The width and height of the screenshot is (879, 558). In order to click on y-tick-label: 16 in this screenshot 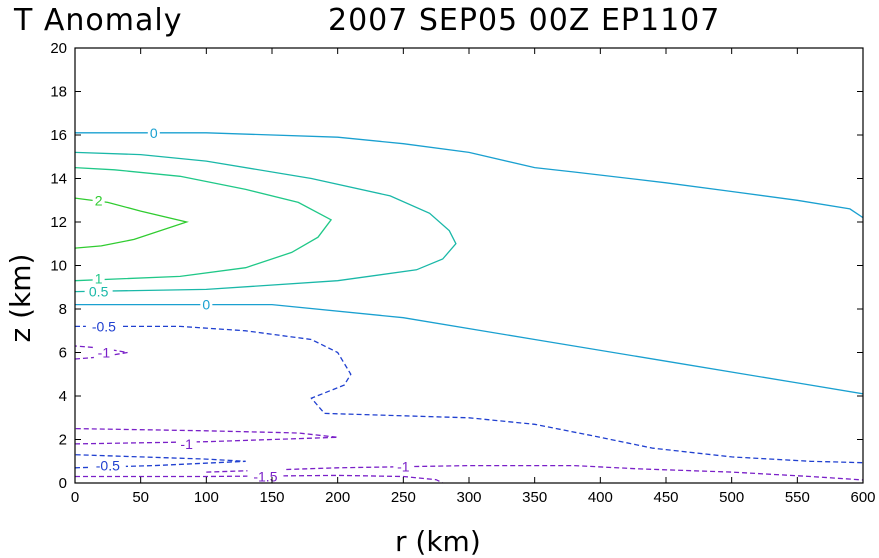, I will do `click(58, 135)`.